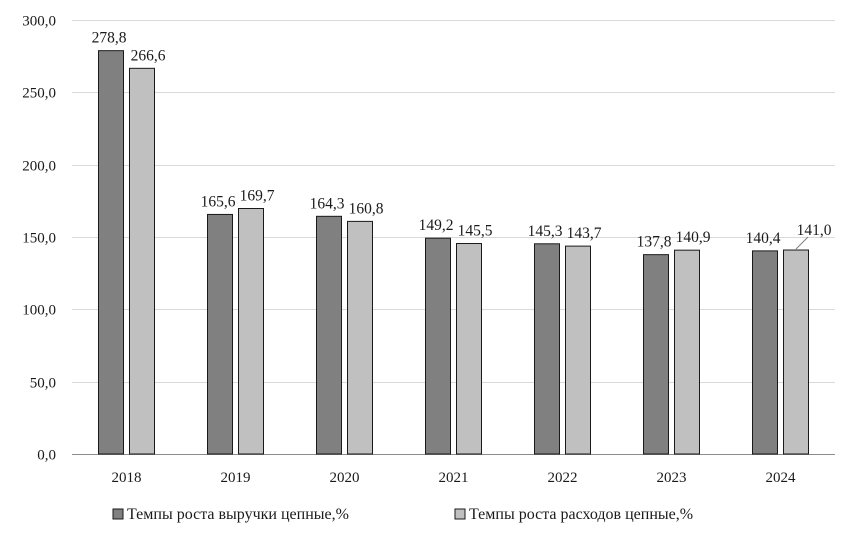 This screenshot has height=543, width=857. What do you see at coordinates (238, 514) in the screenshot?
I see `legend-label-revenue: Темпы роста выручки цепные,%` at bounding box center [238, 514].